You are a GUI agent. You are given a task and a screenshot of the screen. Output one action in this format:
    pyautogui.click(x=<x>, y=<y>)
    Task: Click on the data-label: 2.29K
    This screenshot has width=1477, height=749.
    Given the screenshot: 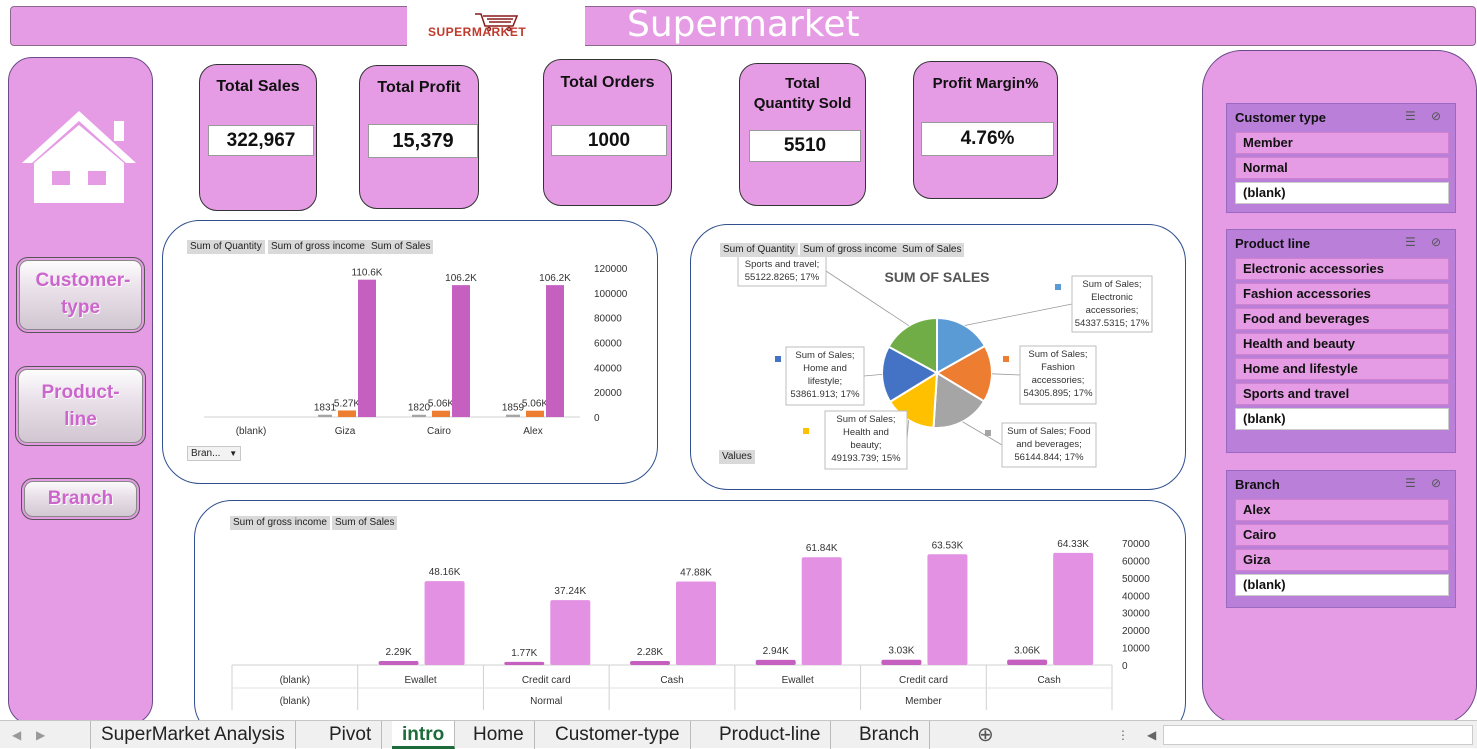 What is the action you would take?
    pyautogui.click(x=399, y=652)
    